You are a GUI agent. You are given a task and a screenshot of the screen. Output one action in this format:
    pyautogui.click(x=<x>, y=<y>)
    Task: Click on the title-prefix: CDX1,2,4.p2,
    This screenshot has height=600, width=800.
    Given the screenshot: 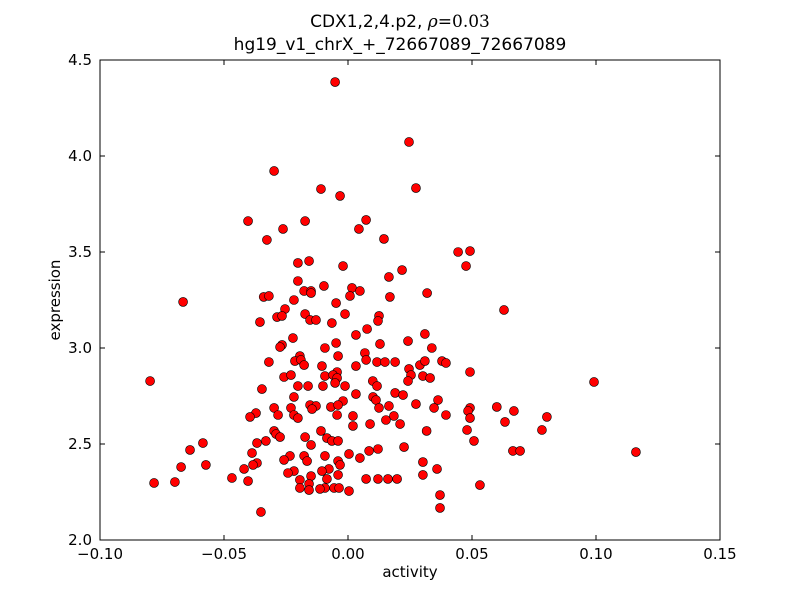 What is the action you would take?
    pyautogui.click(x=369, y=22)
    